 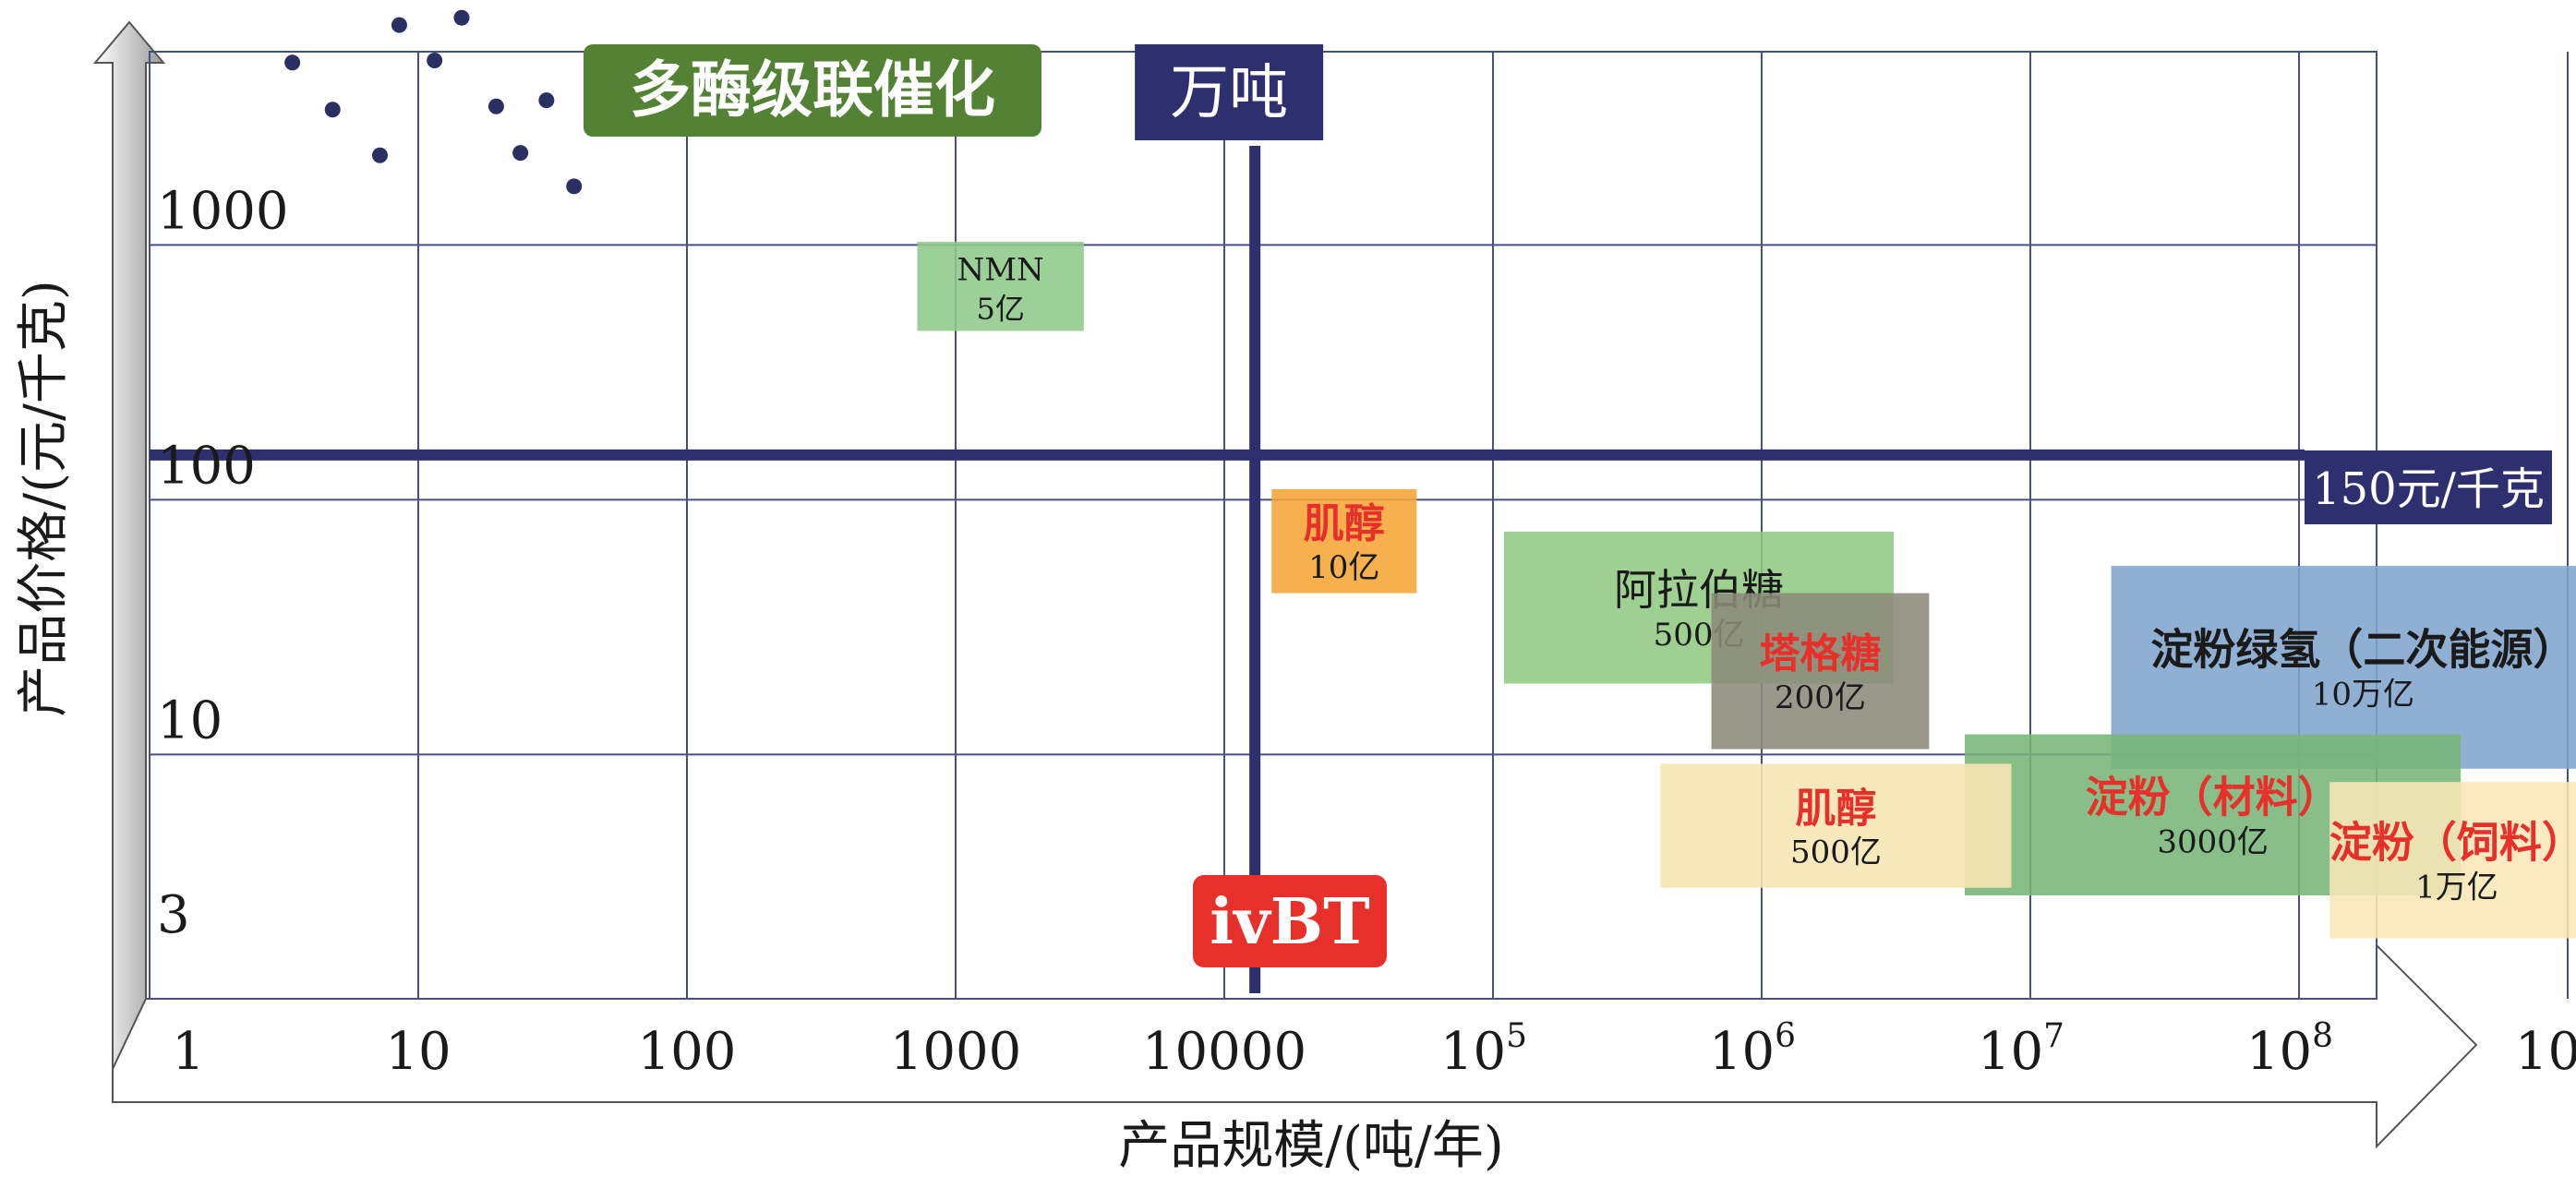 I want to click on product-name: 淀粉（材料）, so click(x=2213, y=797).